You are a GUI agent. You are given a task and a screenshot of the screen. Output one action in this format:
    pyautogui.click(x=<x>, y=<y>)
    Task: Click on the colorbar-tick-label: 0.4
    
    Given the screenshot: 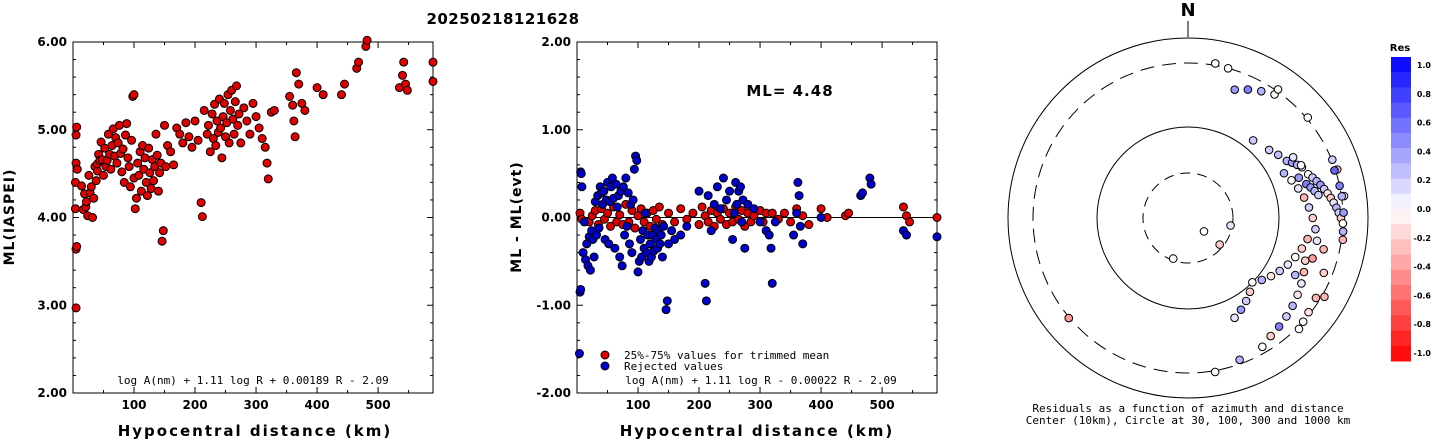 What is the action you would take?
    pyautogui.click(x=1424, y=151)
    